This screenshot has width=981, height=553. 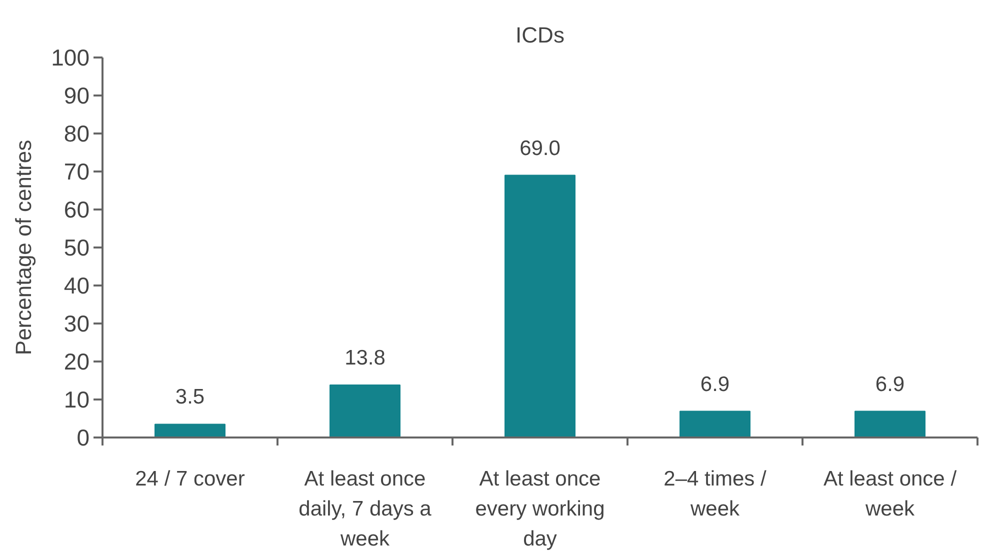 I want to click on x-tick-label: At least once / week, so click(x=890, y=494).